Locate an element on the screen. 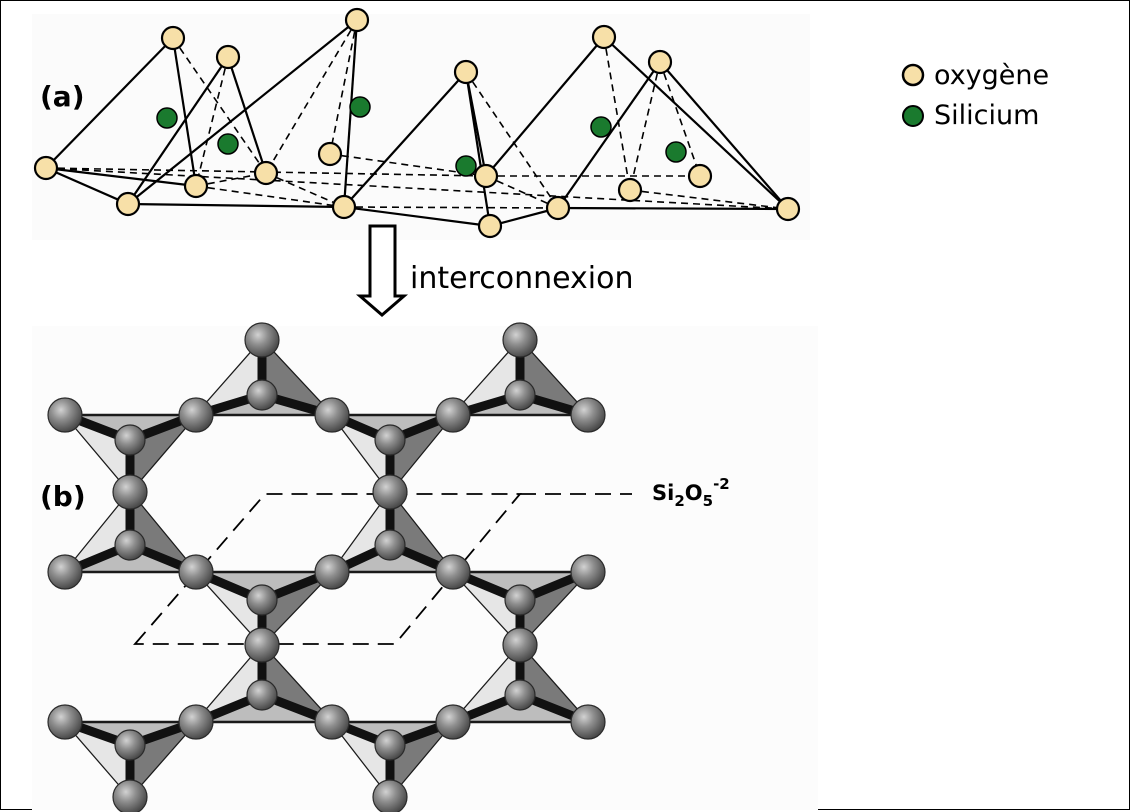 The height and width of the screenshot is (812, 1132). silicon-atom-icon is located at coordinates (913, 116).